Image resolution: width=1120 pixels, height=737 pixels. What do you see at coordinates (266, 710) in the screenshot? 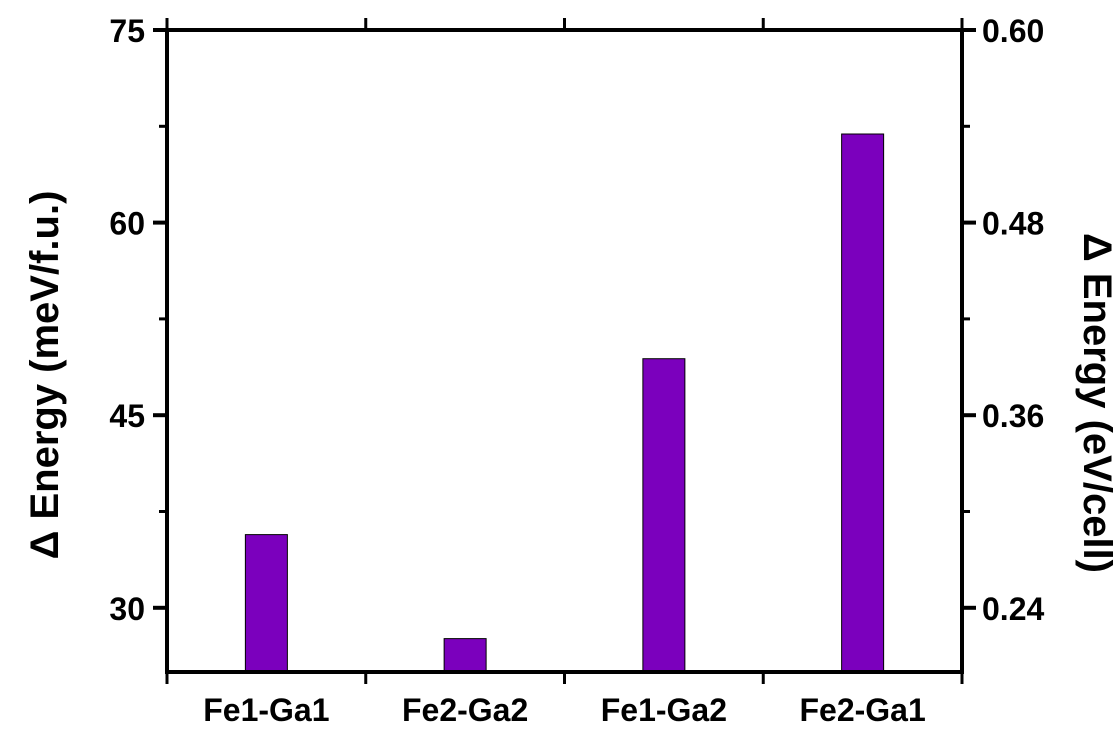
I see `x-tick-label: Fe1-Ga1` at bounding box center [266, 710].